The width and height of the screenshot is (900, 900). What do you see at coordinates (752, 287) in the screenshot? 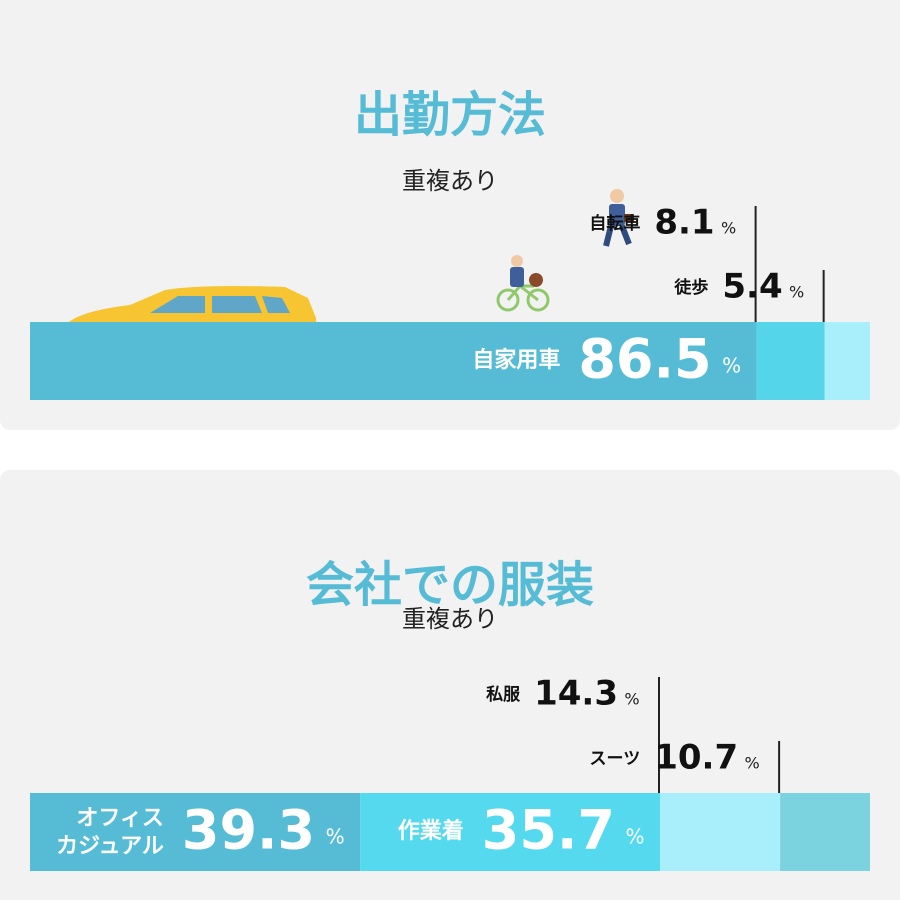
I see `value-label: 5.4` at bounding box center [752, 287].